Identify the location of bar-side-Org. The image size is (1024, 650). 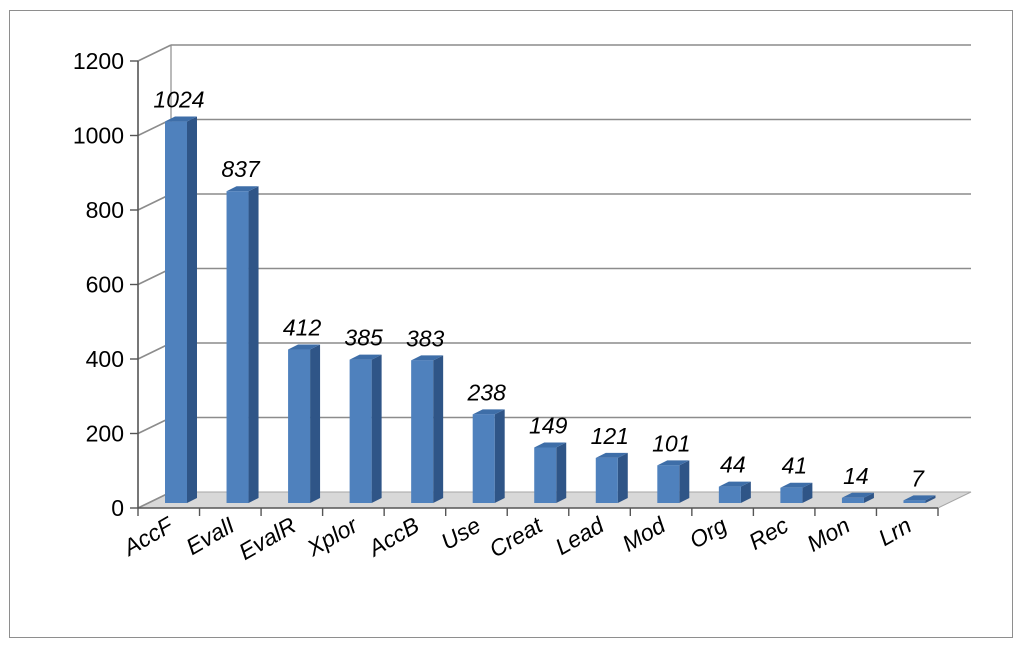
(745, 492).